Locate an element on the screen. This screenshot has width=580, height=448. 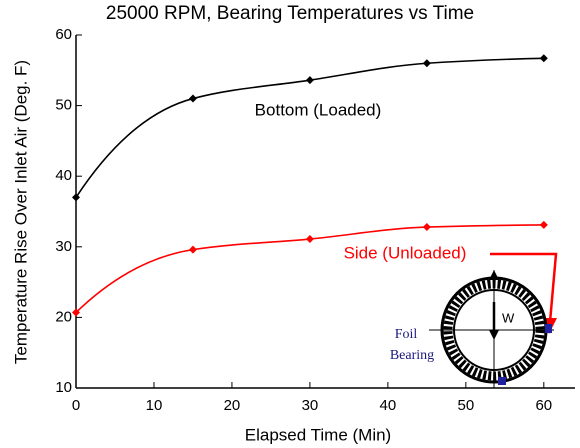
annotation: W is located at coordinates (508, 317).